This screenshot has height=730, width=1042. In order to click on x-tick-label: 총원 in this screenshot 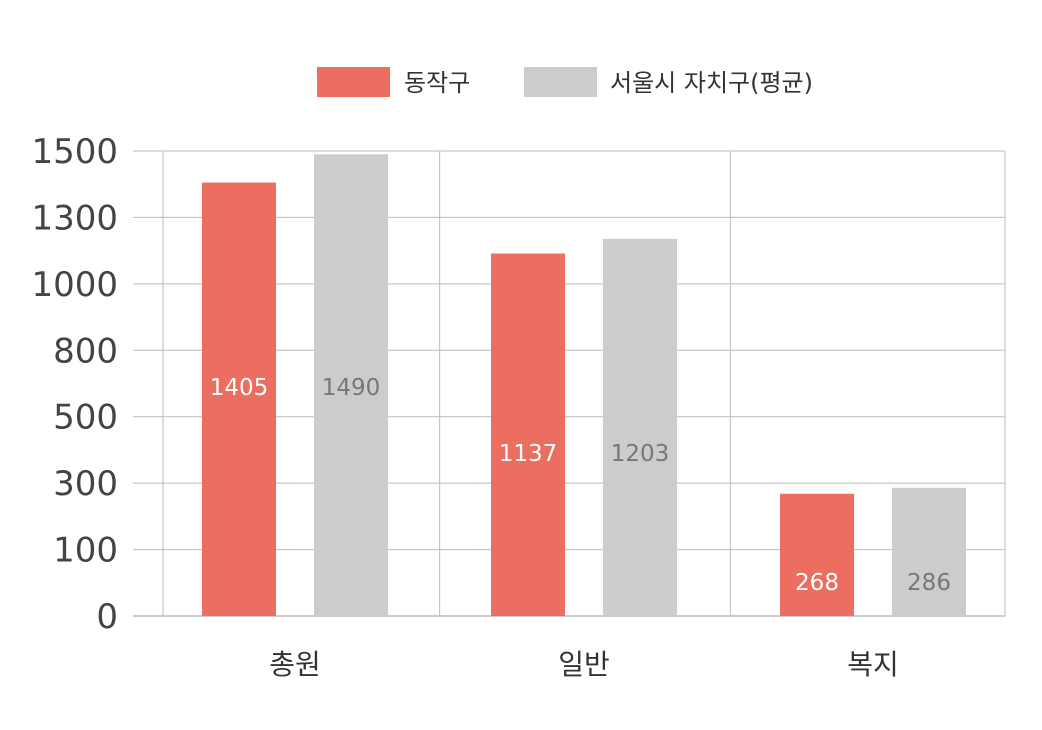, I will do `click(295, 664)`.